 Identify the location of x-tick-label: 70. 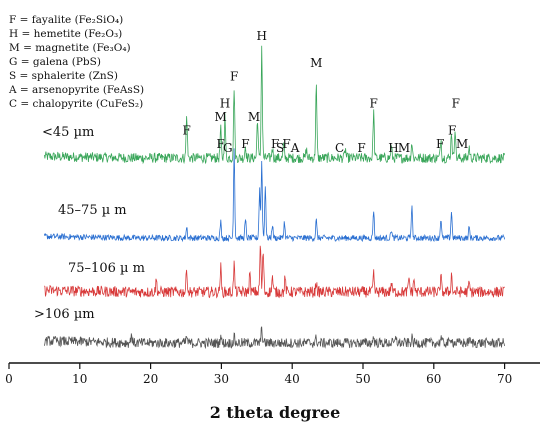
(504, 379).